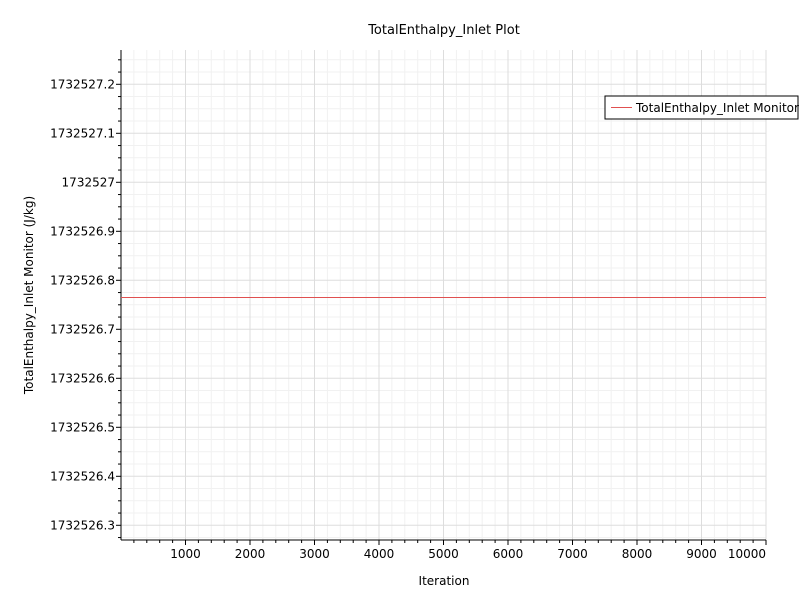 The image size is (800, 600). What do you see at coordinates (717, 108) in the screenshot?
I see `legend-label: TotalEnthalpy_Inlet Monitor` at bounding box center [717, 108].